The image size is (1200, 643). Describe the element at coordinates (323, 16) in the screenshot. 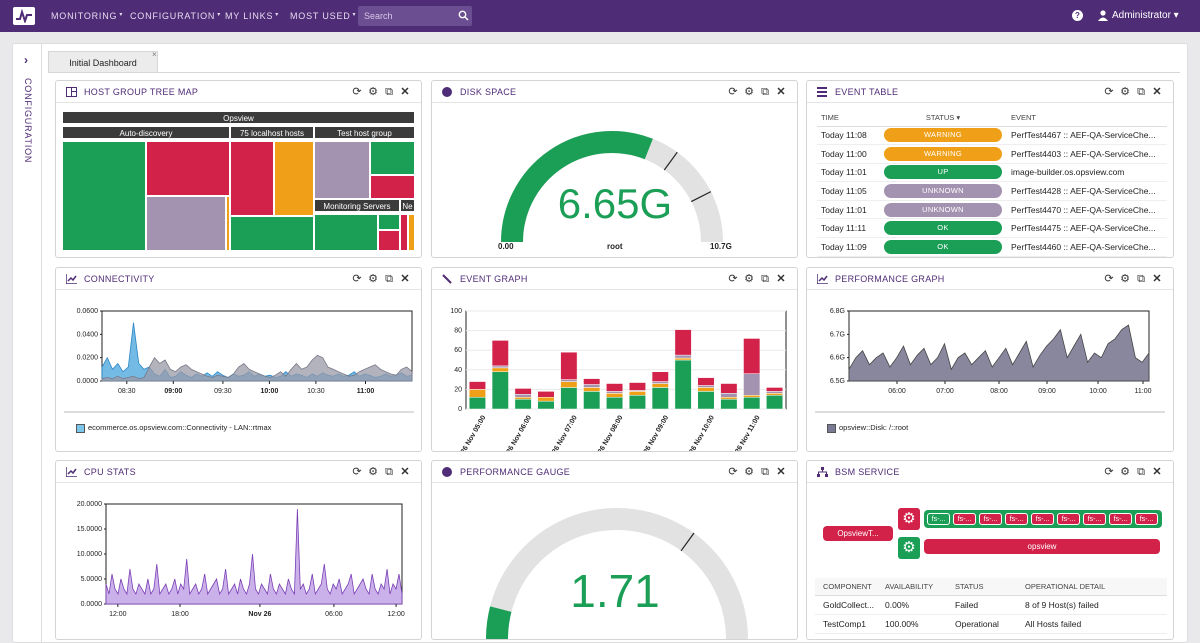

I see `nav-most-used: MOST USED ▾` at that location.